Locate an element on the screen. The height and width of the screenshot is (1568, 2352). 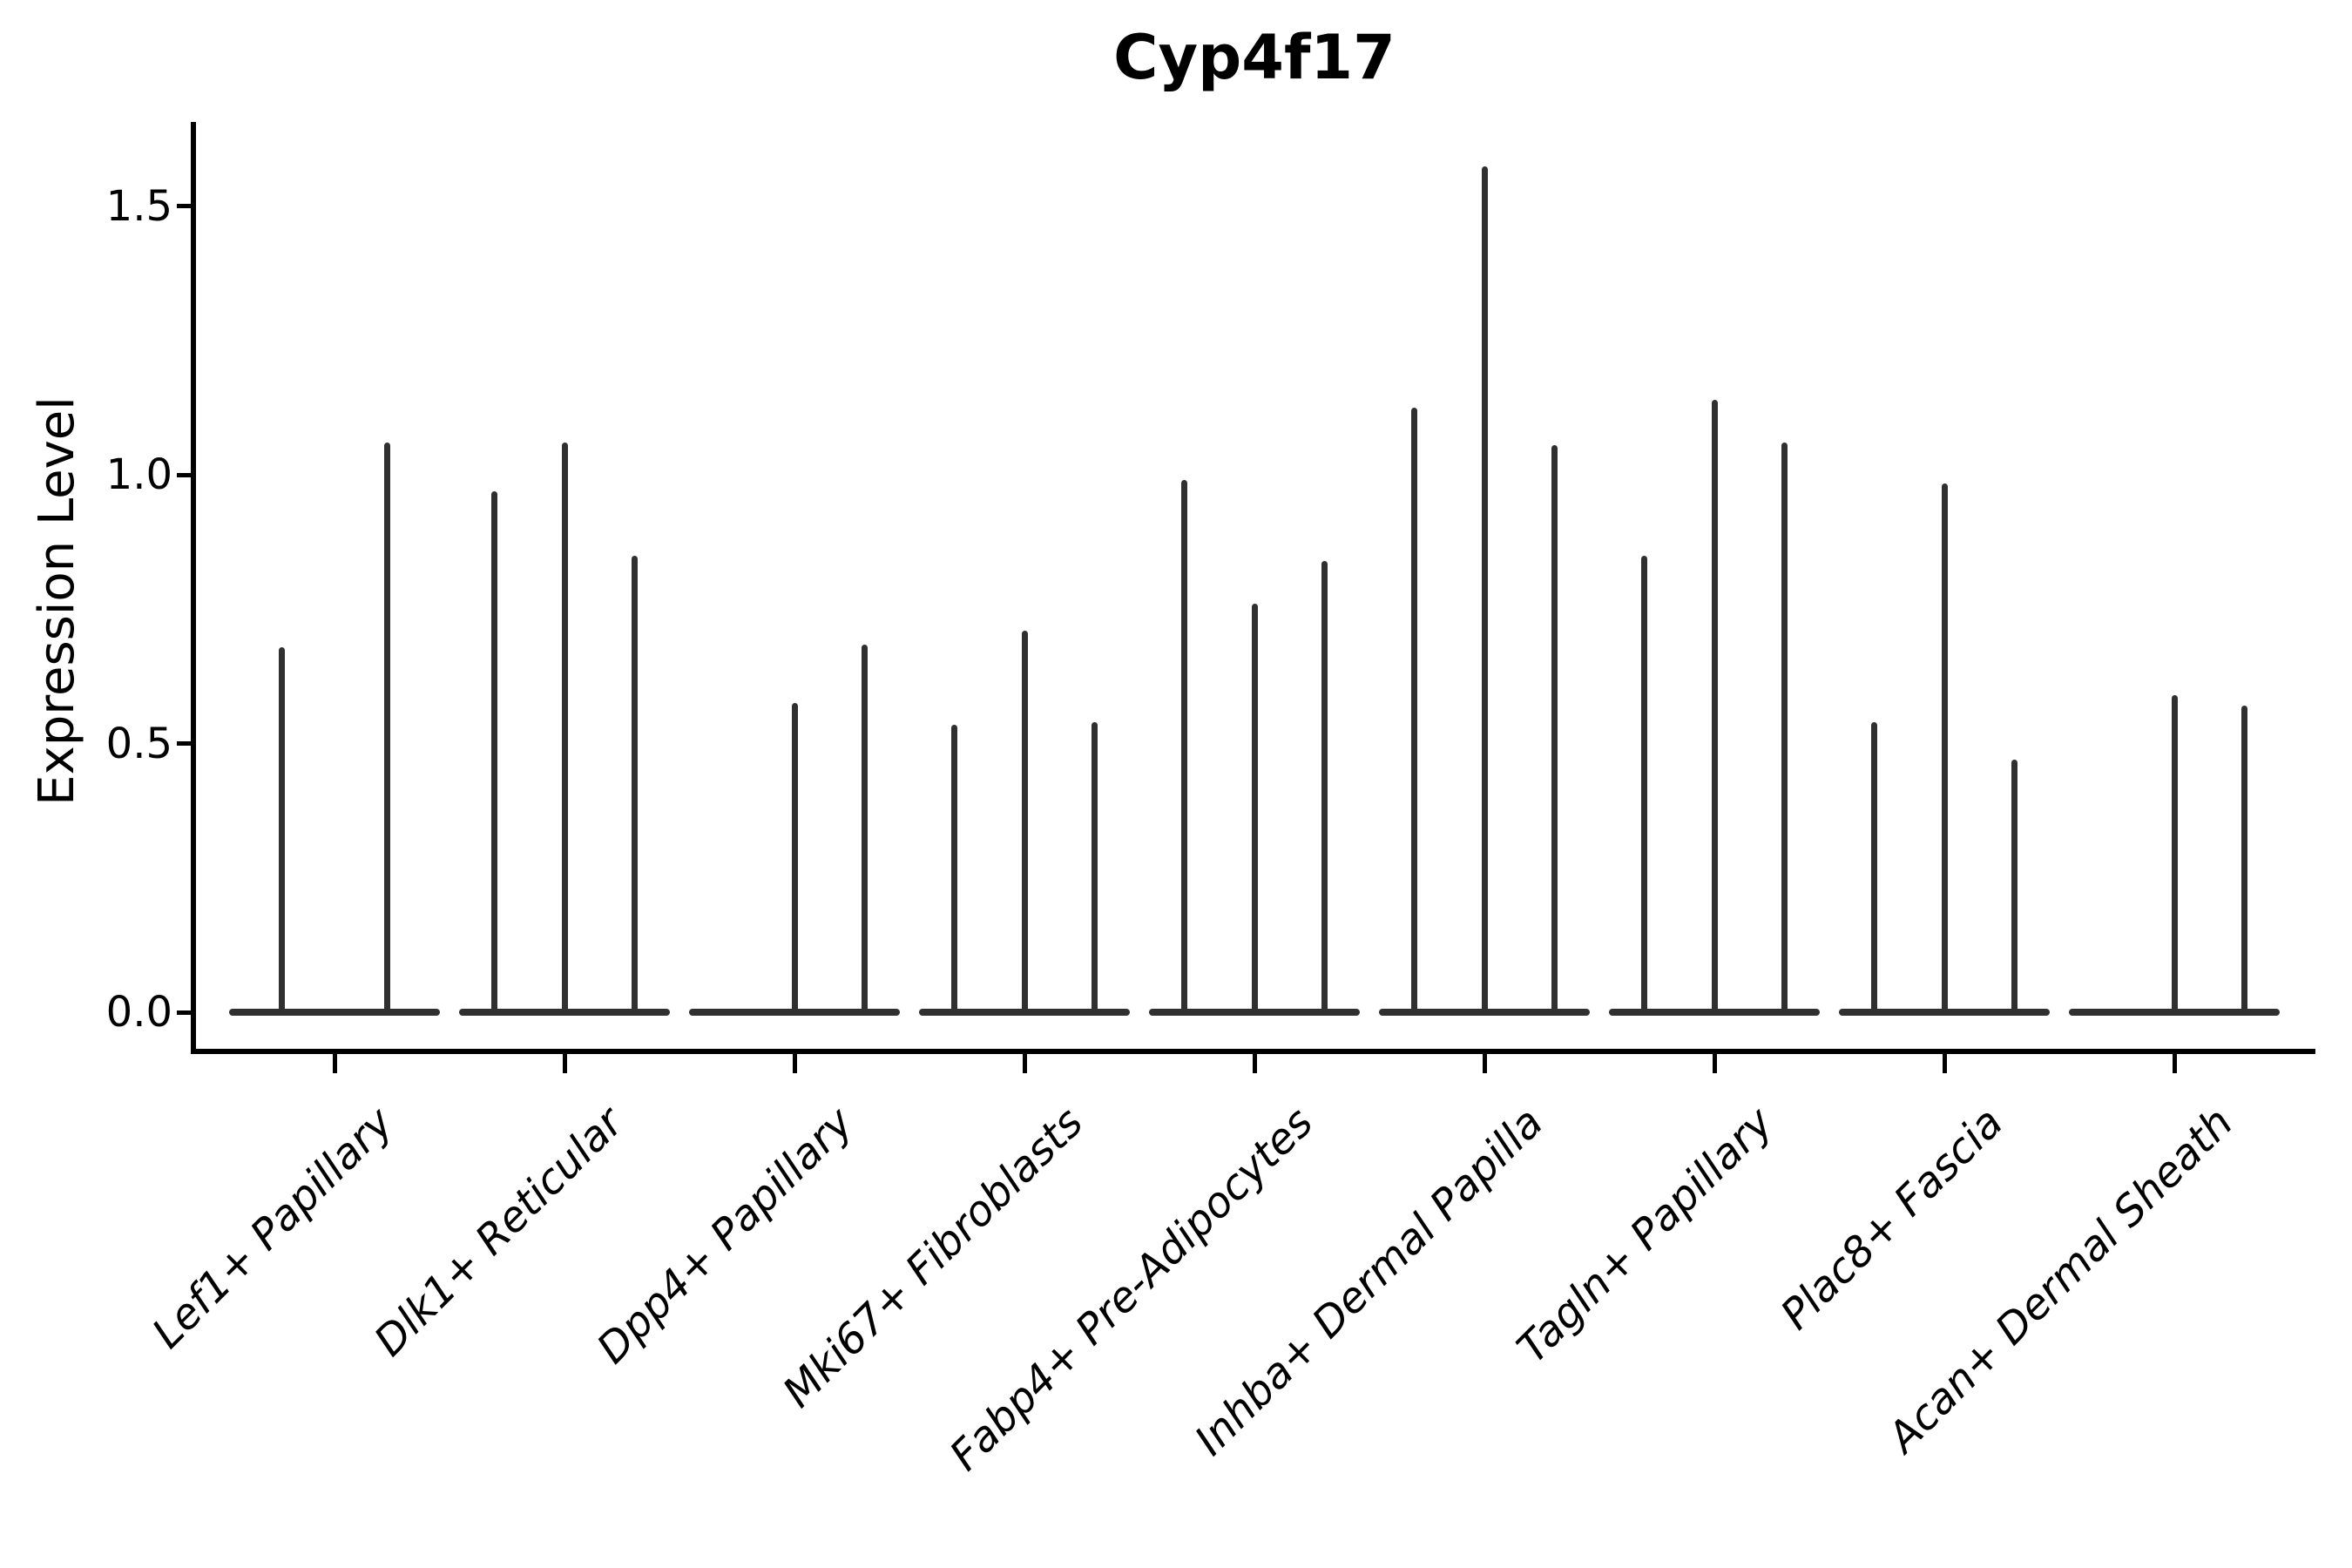
y-tick-label: 1.0 is located at coordinates (138, 475).